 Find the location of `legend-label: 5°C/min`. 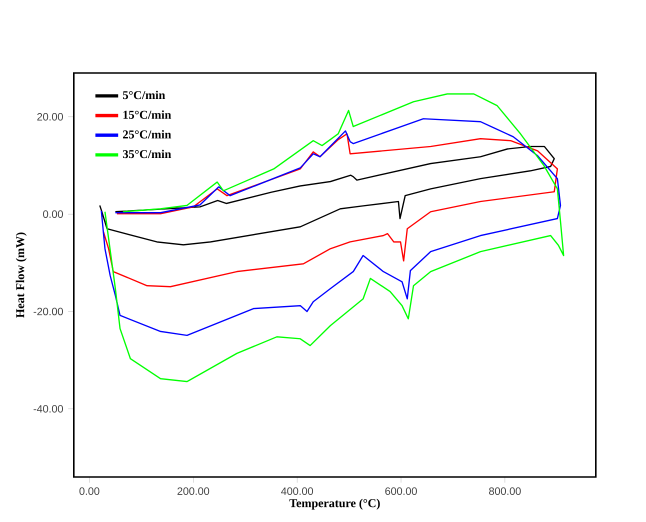

legend-label: 5°C/min is located at coordinates (144, 95).